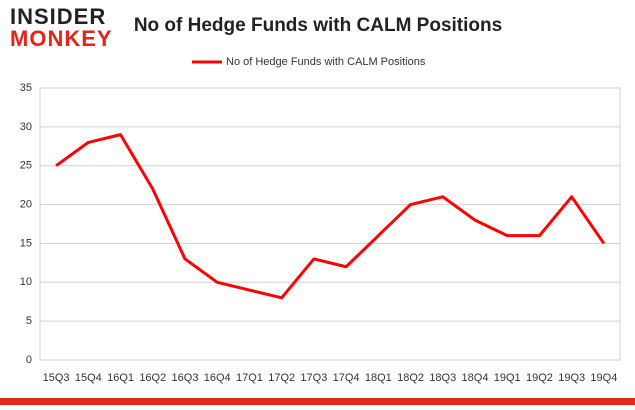  I want to click on logo-bottom: MONKEY, so click(61, 38).